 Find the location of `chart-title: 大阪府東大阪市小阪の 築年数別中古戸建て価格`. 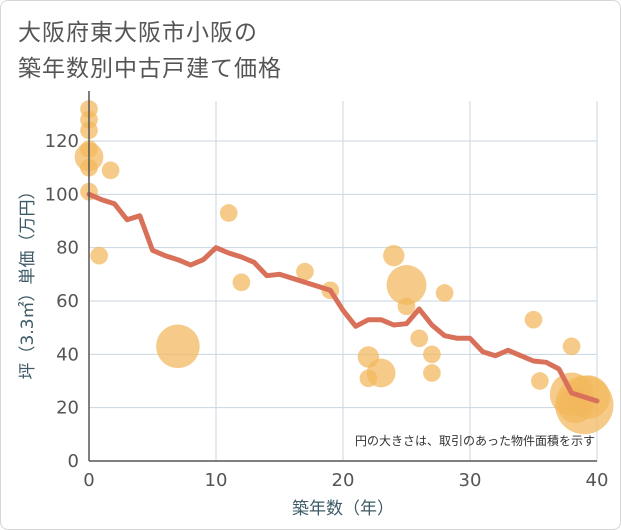

chart-title: 大阪府東大阪市小阪の 築年数別中古戸建て価格 is located at coordinates (150, 51).